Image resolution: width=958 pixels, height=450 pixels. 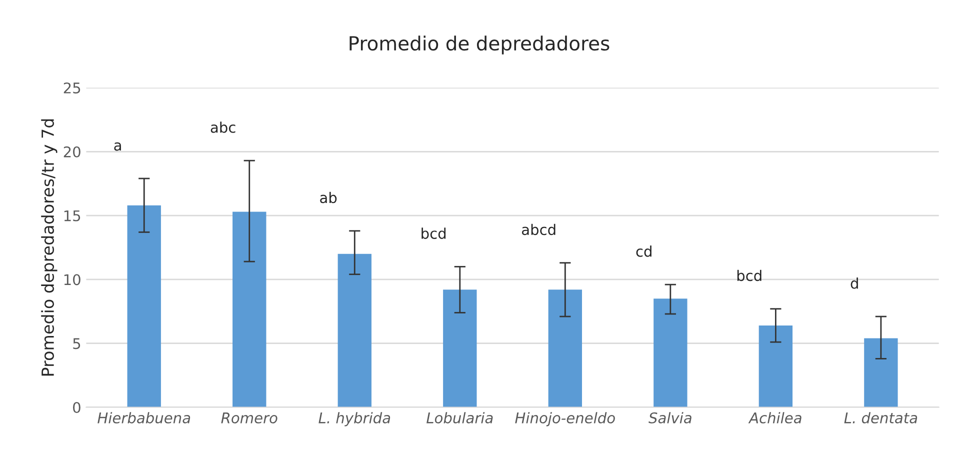 I want to click on x-tick-label: Hinojo-eneldo, so click(x=565, y=419).